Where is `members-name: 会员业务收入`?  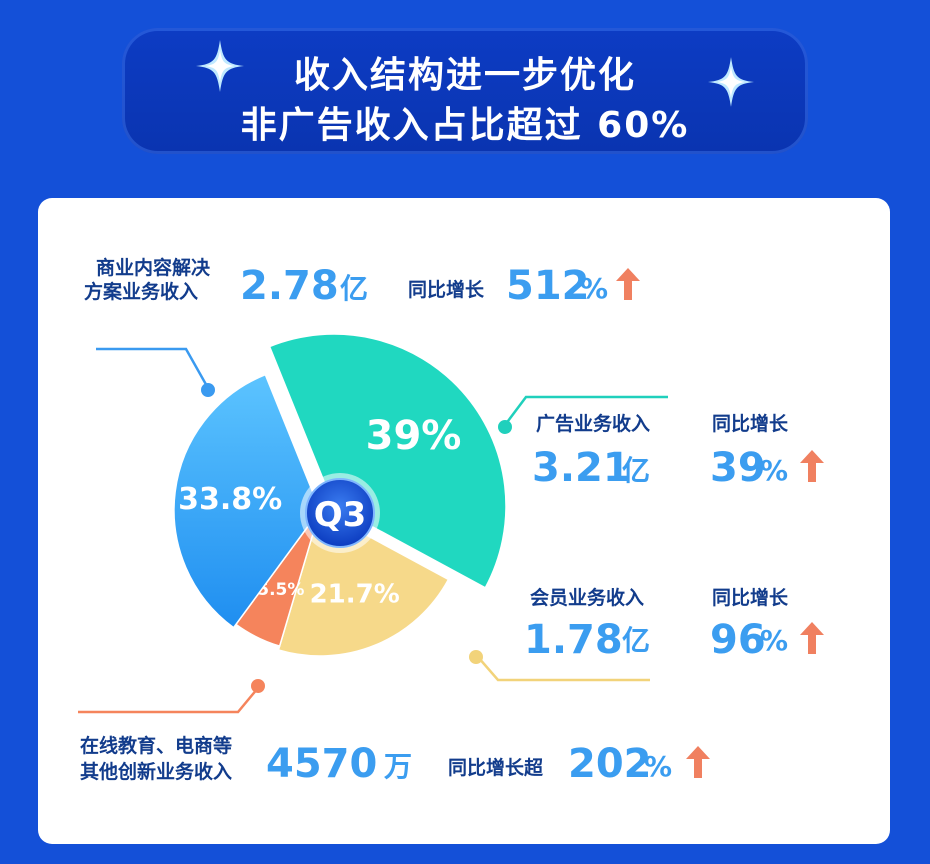
members-name: 会员业务收入 is located at coordinates (587, 598).